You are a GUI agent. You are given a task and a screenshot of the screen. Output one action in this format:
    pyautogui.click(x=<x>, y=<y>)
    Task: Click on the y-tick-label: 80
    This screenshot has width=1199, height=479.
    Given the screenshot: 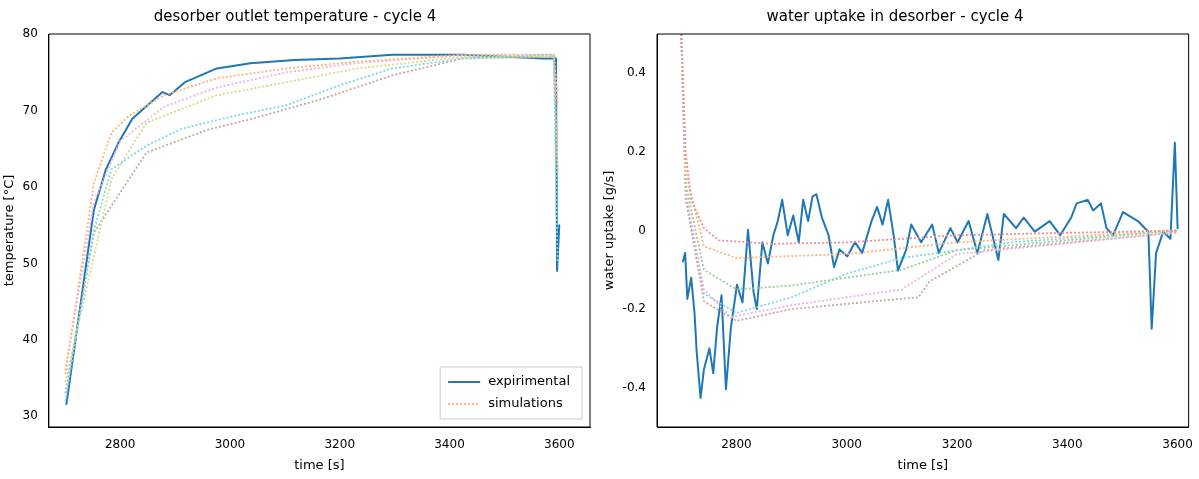 What is the action you would take?
    pyautogui.click(x=30, y=33)
    